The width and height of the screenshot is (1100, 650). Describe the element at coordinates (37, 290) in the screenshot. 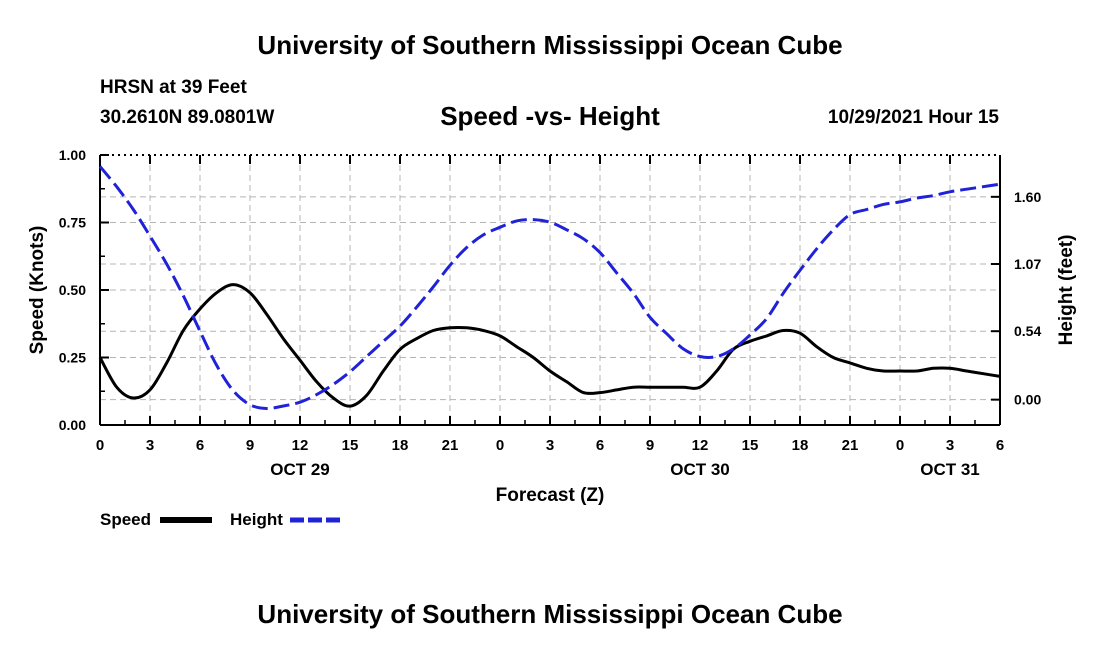

I see `y-left-axis-title: Speed (Knots)` at that location.